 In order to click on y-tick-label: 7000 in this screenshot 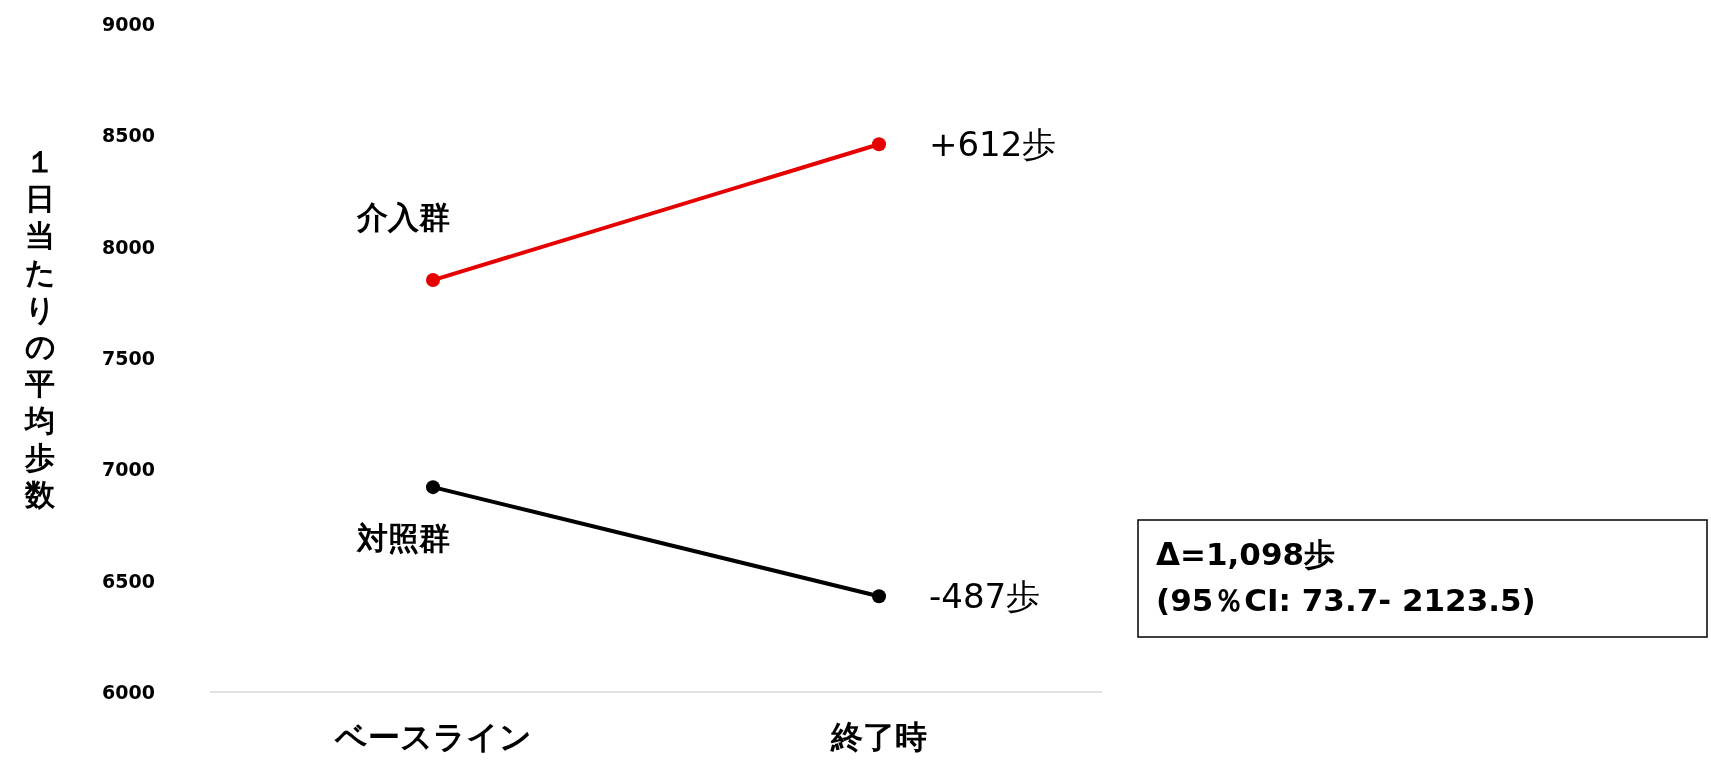, I will do `click(128, 469)`.